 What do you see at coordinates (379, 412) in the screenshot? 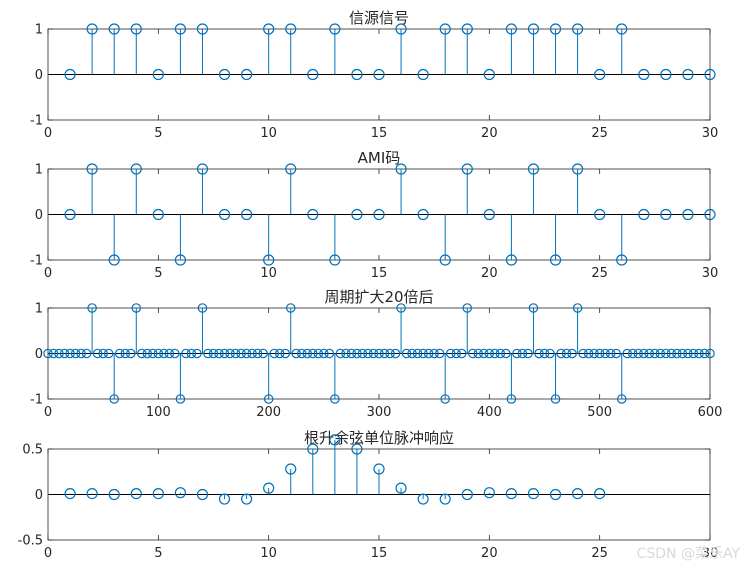
I see `x-tick-label: 300` at bounding box center [379, 412].